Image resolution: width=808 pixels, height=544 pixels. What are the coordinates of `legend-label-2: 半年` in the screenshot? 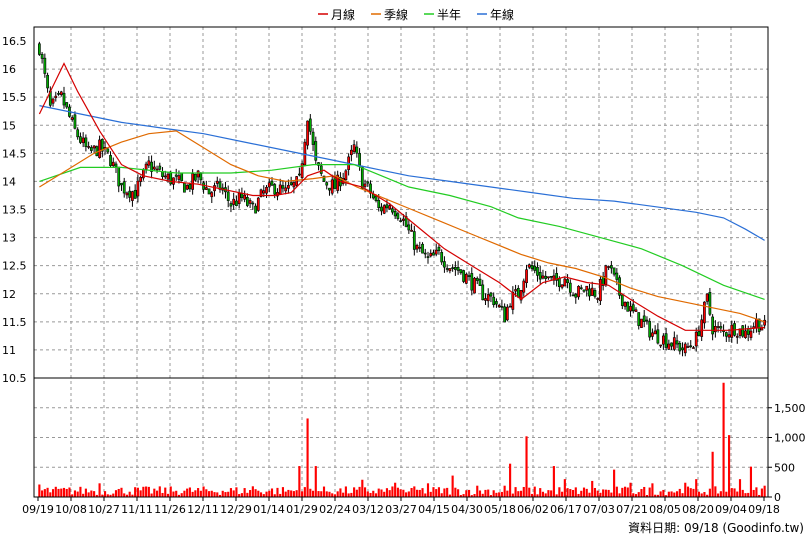 It's located at (449, 15).